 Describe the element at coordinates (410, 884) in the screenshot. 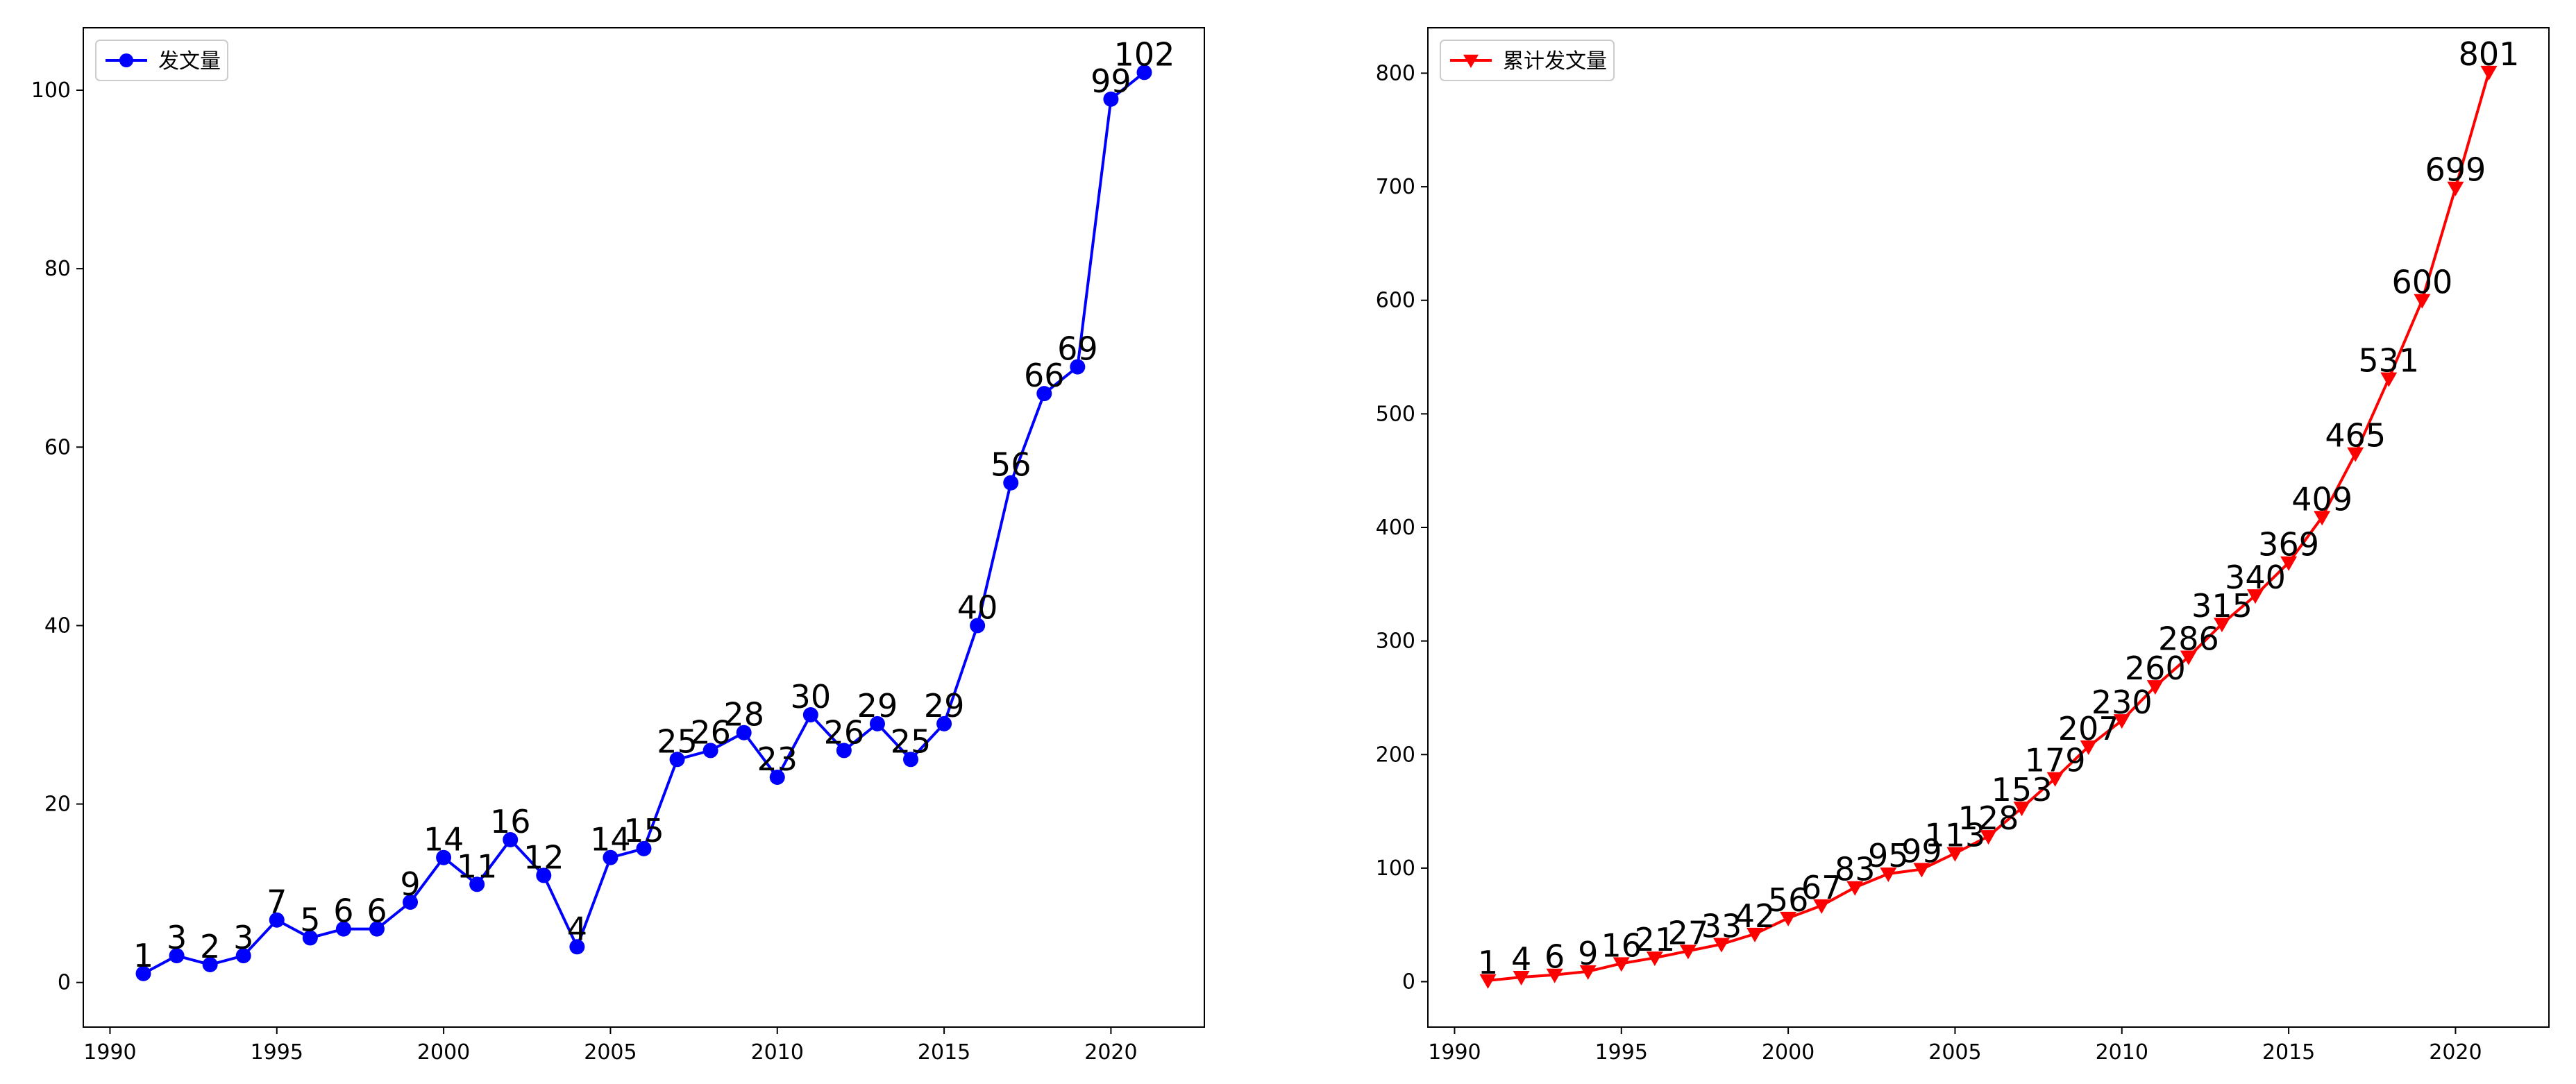

I see `left-data-label: 9` at that location.